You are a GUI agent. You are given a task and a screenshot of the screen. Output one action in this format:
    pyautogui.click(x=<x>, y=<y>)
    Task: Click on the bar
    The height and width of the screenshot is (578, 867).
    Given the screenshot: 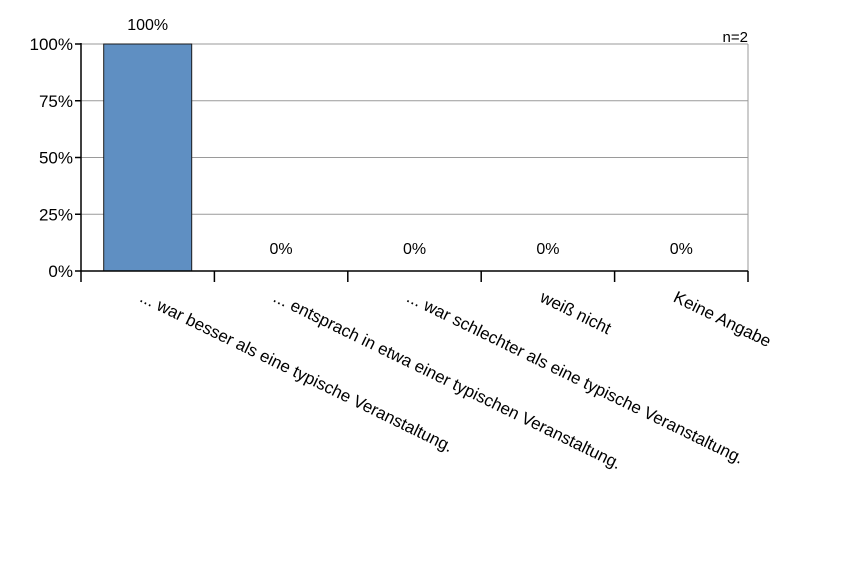 What is the action you would take?
    pyautogui.click(x=148, y=157)
    